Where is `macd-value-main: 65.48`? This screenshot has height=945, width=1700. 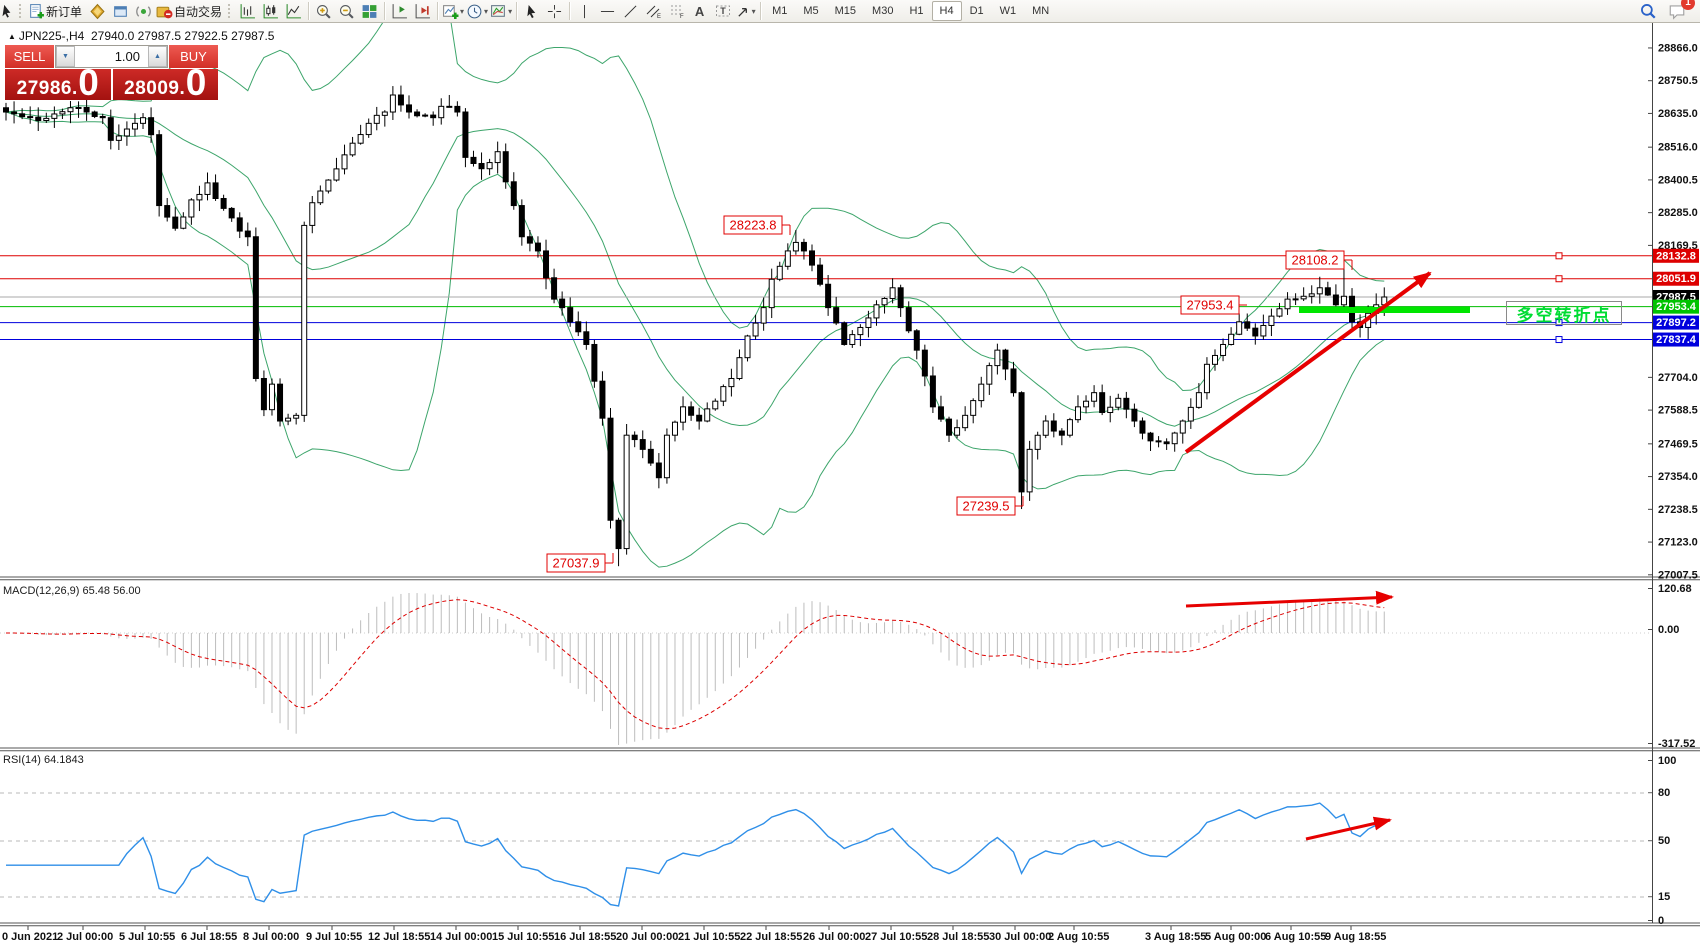 macd-value-main: 65.48 is located at coordinates (96, 591).